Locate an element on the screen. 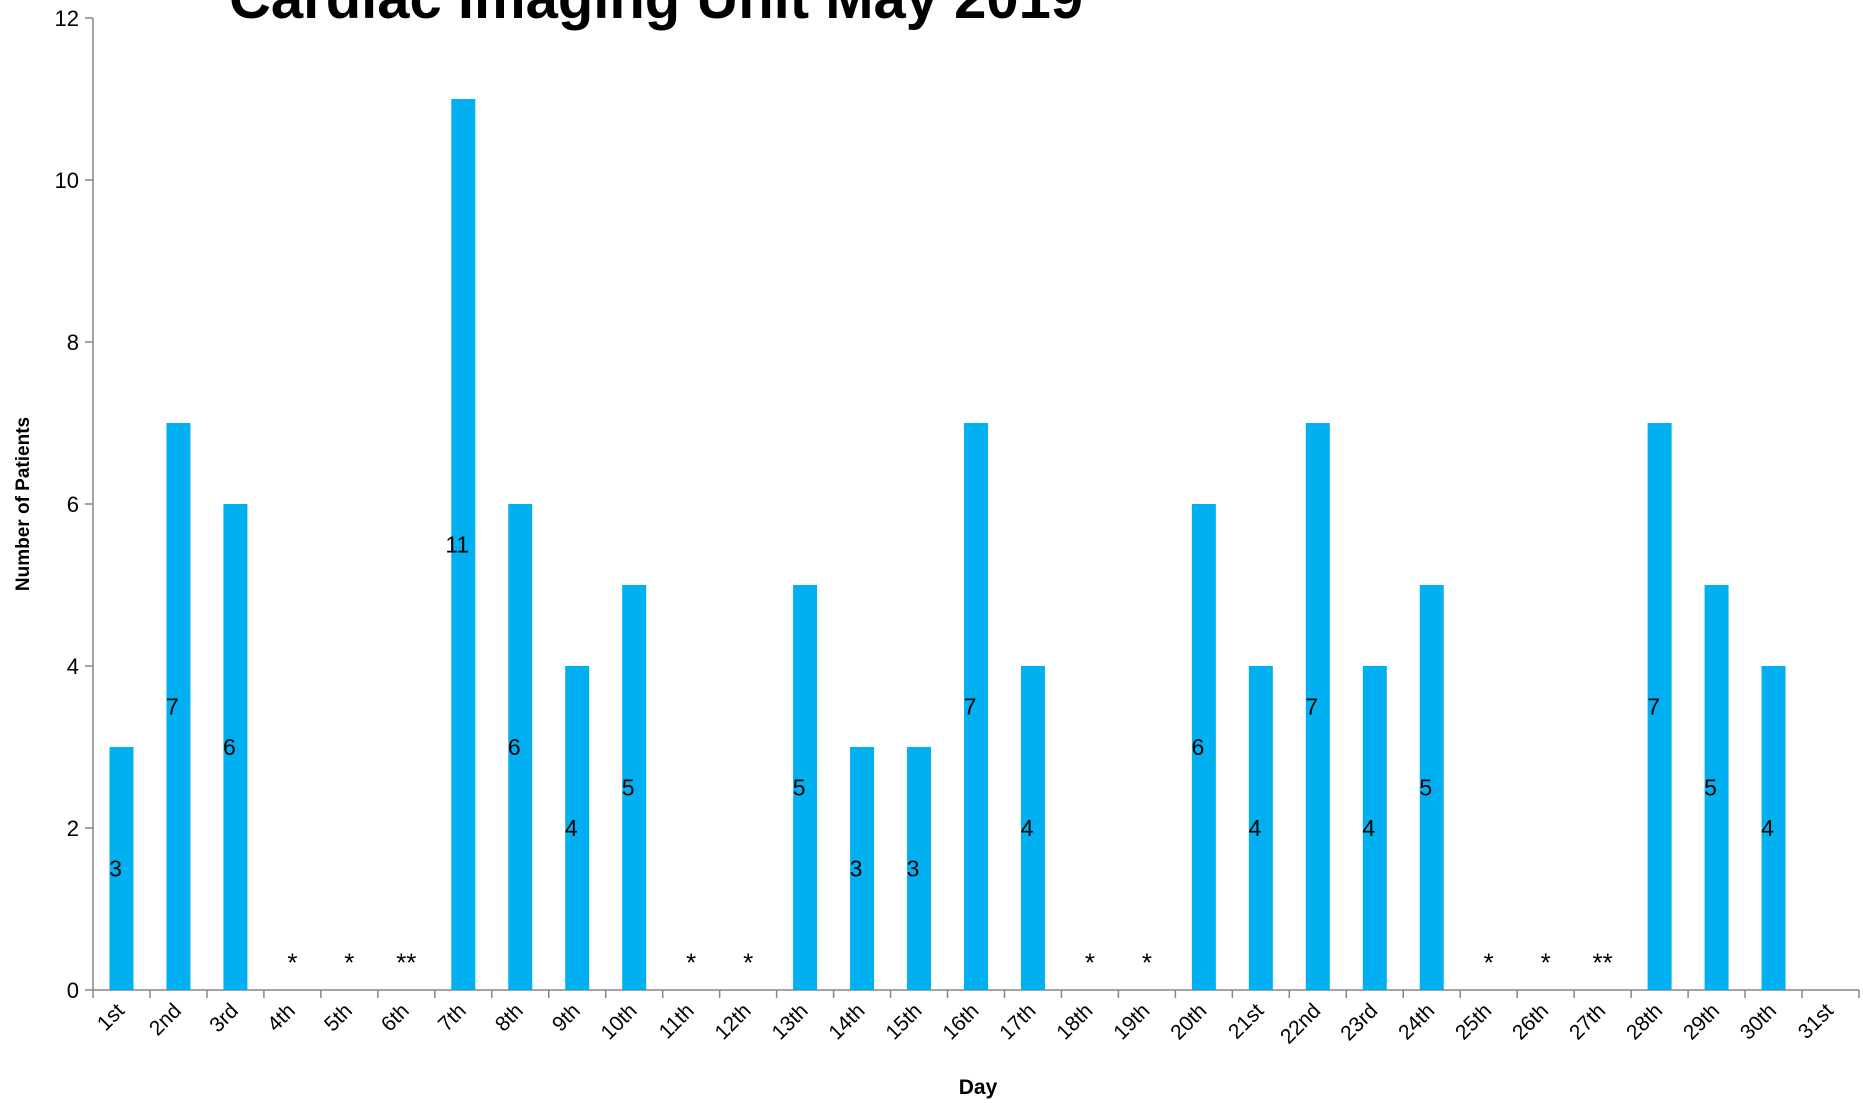 The width and height of the screenshot is (1863, 1103). x-tick-label: 17th is located at coordinates (1017, 1021).